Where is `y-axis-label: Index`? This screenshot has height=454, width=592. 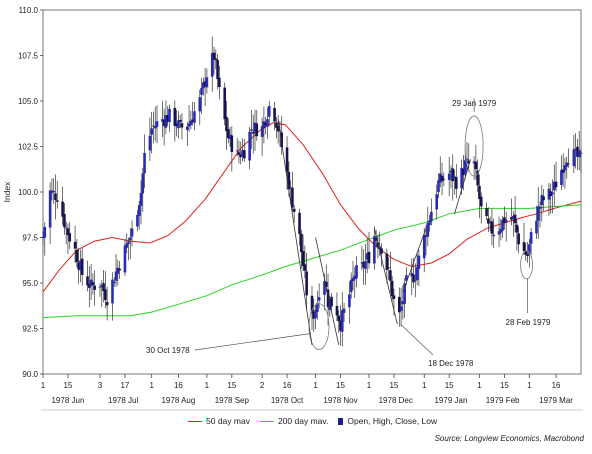 y-axis-label: Index is located at coordinates (7, 192).